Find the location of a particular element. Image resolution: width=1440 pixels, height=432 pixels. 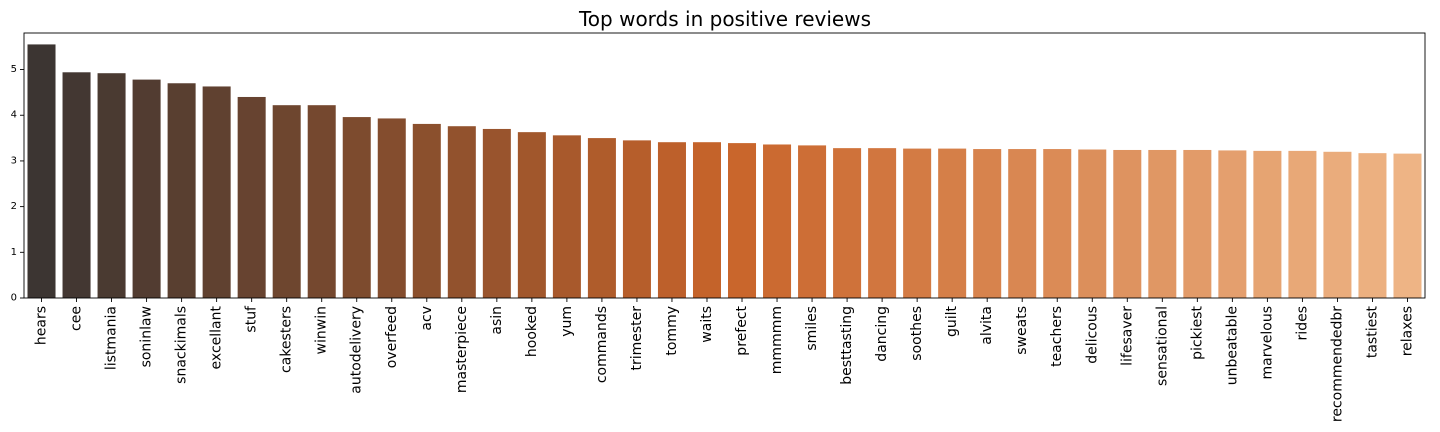

y-tick-label: 4 is located at coordinates (14, 115).